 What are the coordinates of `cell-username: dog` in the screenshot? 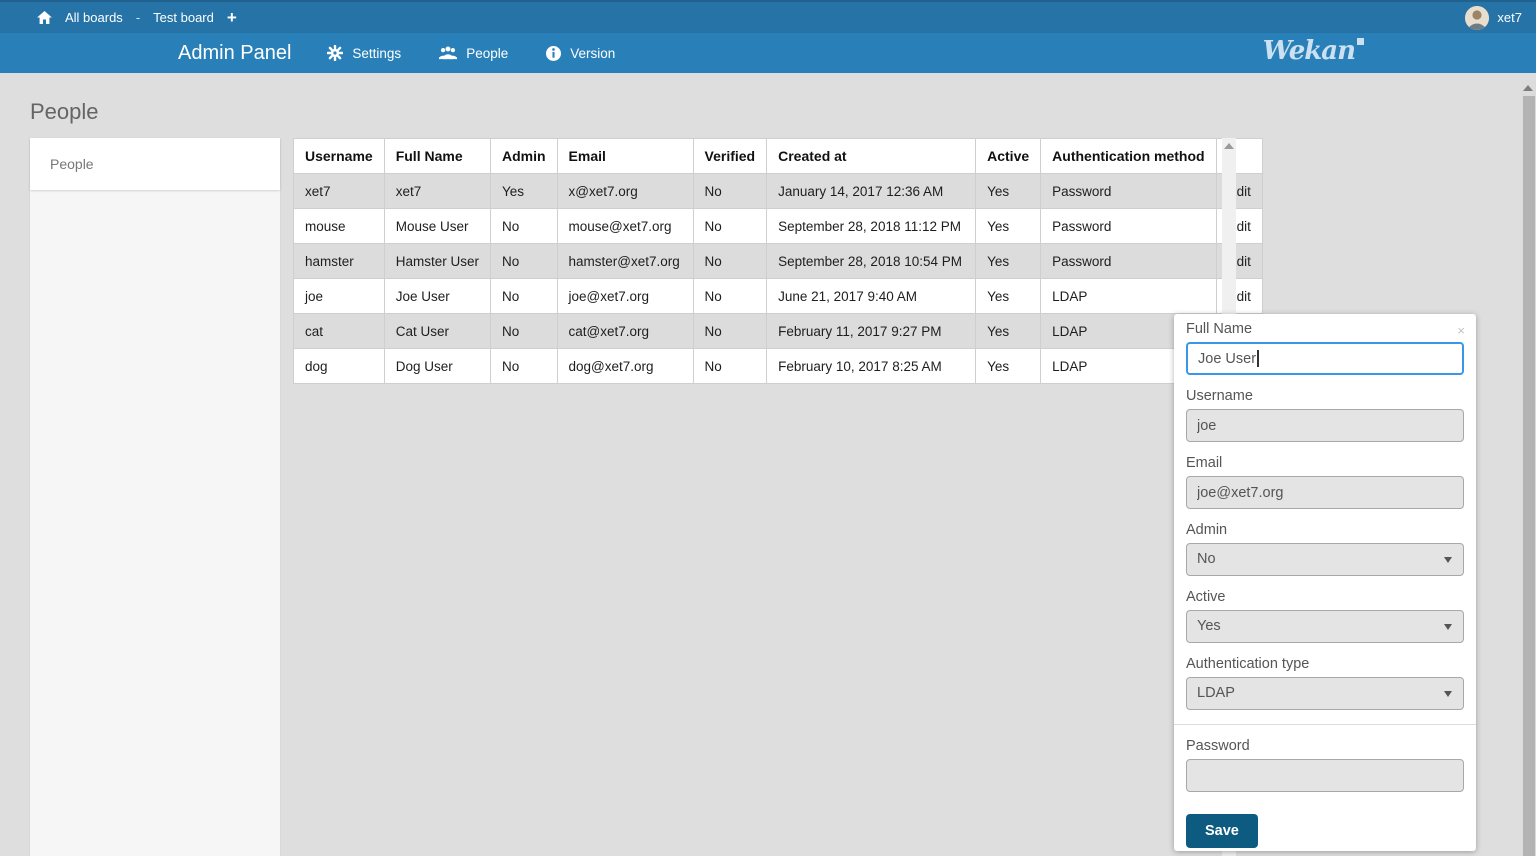 It's located at (339, 366).